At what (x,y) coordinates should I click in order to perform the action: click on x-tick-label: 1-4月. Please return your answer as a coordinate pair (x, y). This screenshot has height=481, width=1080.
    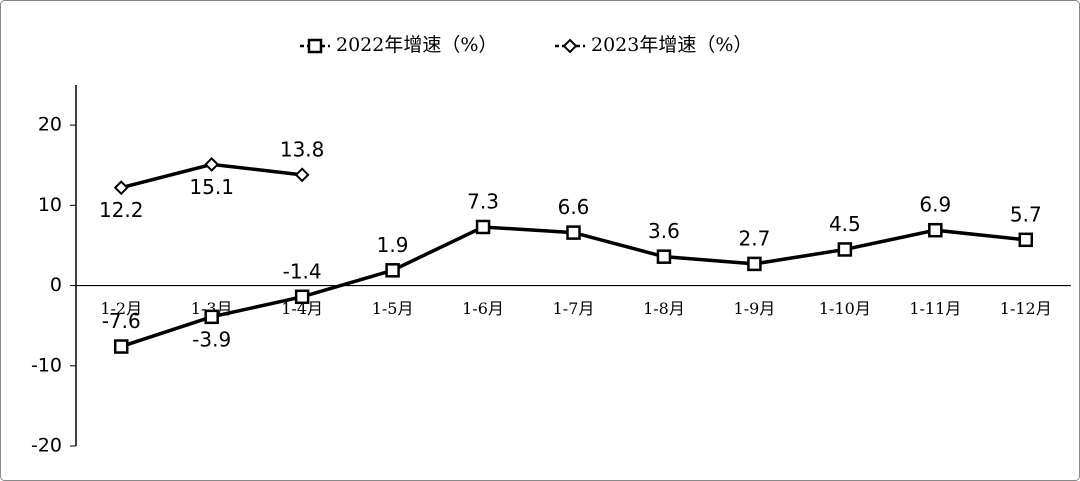
    Looking at the image, I should click on (302, 308).